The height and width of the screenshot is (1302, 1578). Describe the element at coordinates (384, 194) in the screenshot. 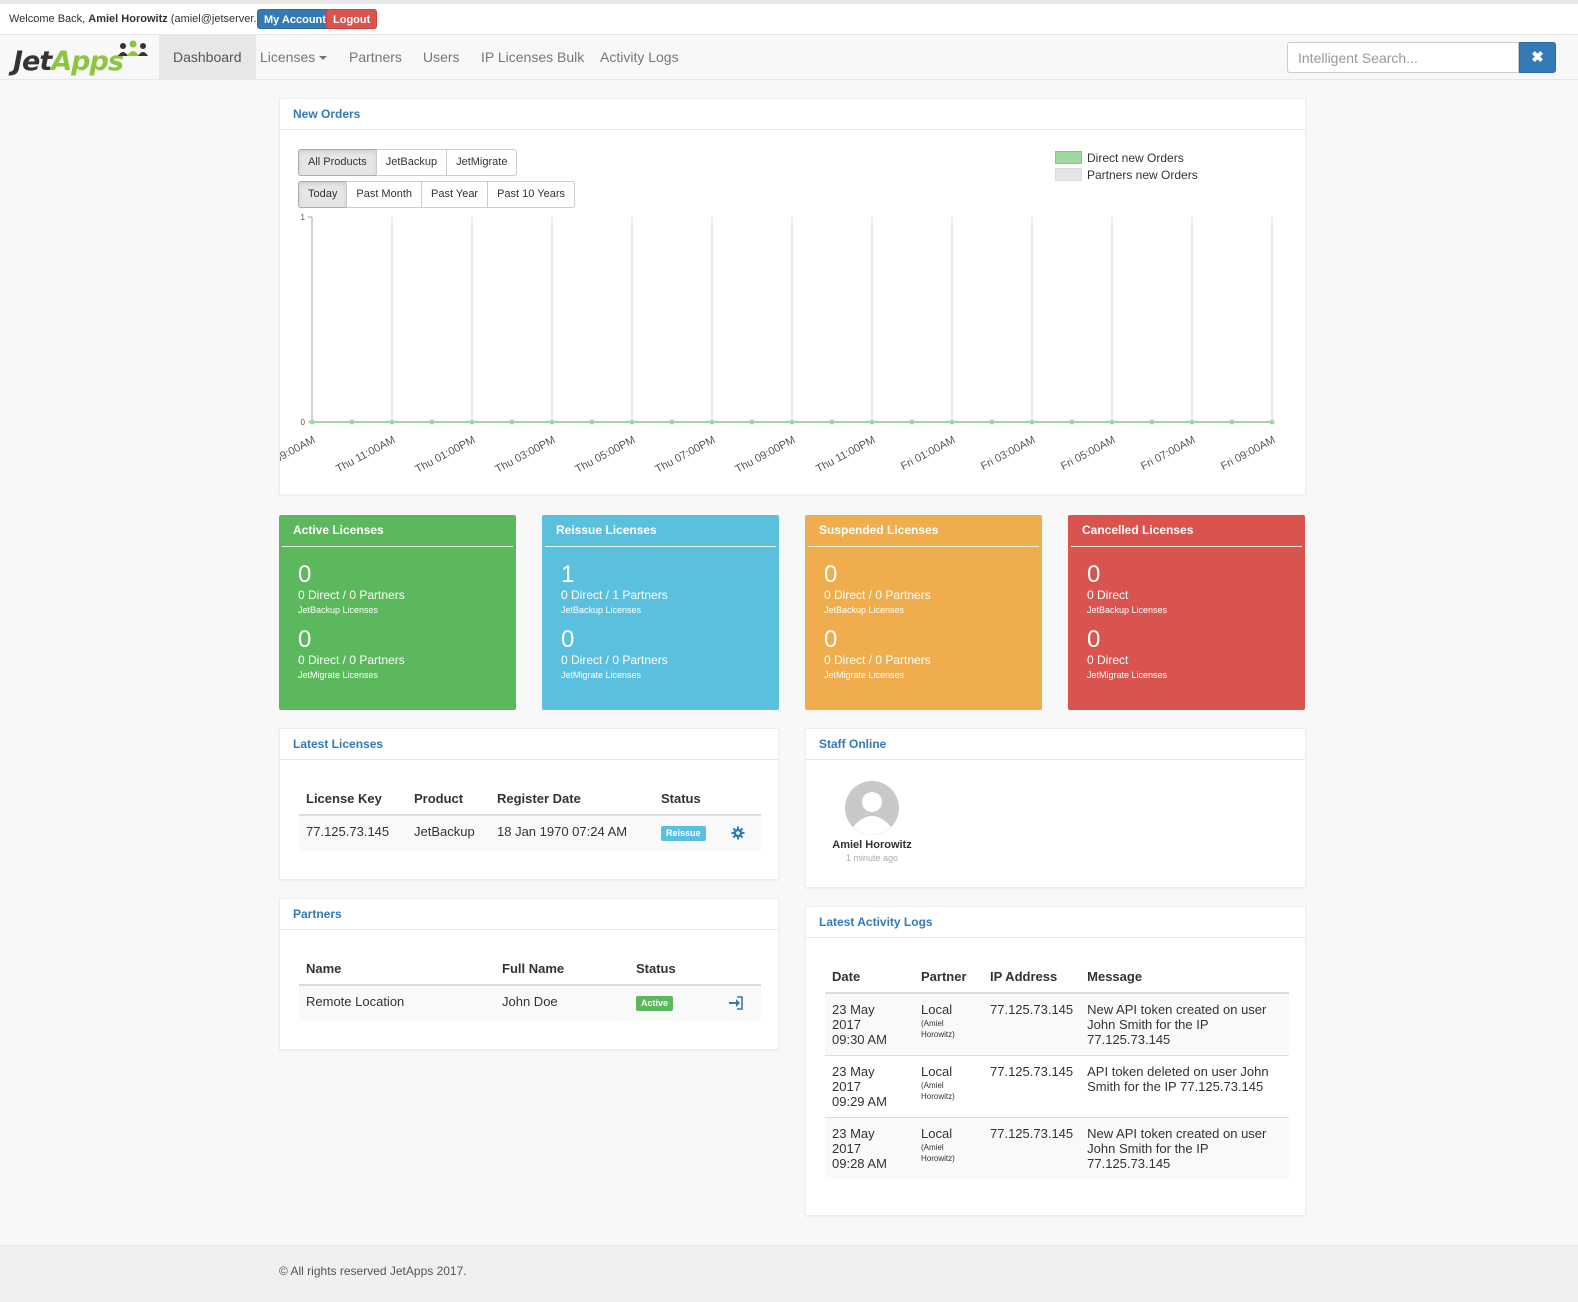

I see `range-past-month-button: Past Month` at that location.